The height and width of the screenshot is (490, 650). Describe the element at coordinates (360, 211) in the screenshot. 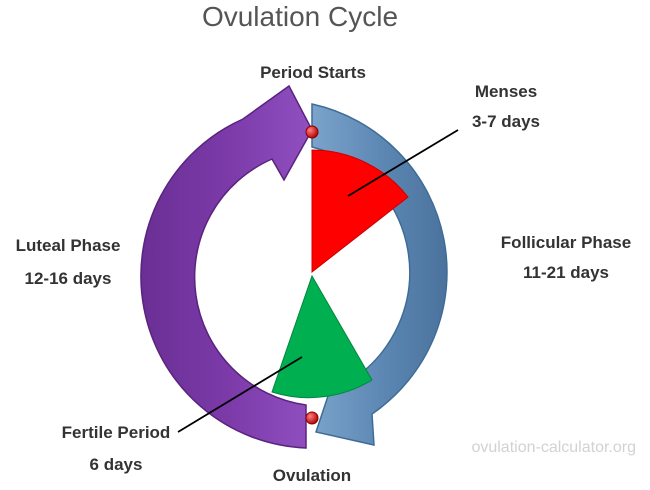

I see `menses-wedge` at that location.